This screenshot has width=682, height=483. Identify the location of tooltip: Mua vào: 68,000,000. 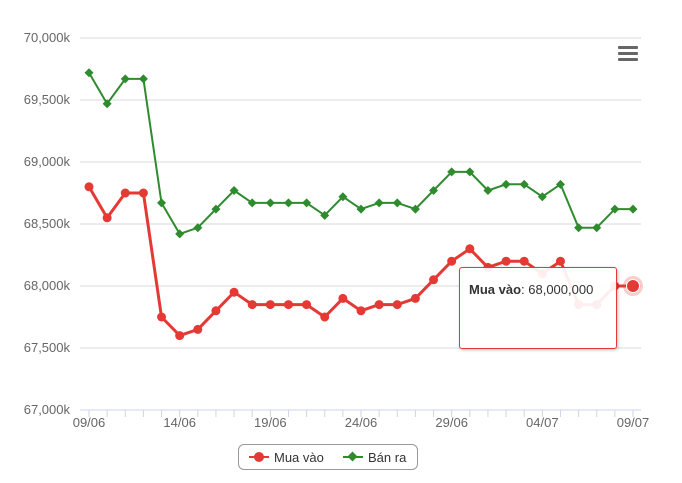
(538, 308).